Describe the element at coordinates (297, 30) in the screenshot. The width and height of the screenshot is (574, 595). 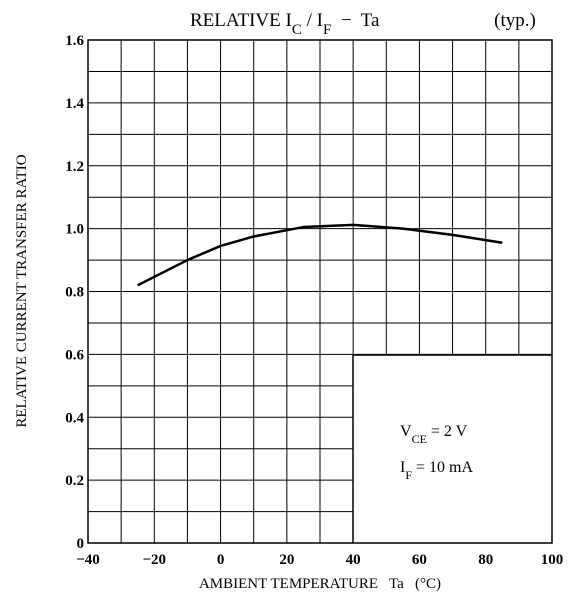
I see `title-sub: C` at that location.